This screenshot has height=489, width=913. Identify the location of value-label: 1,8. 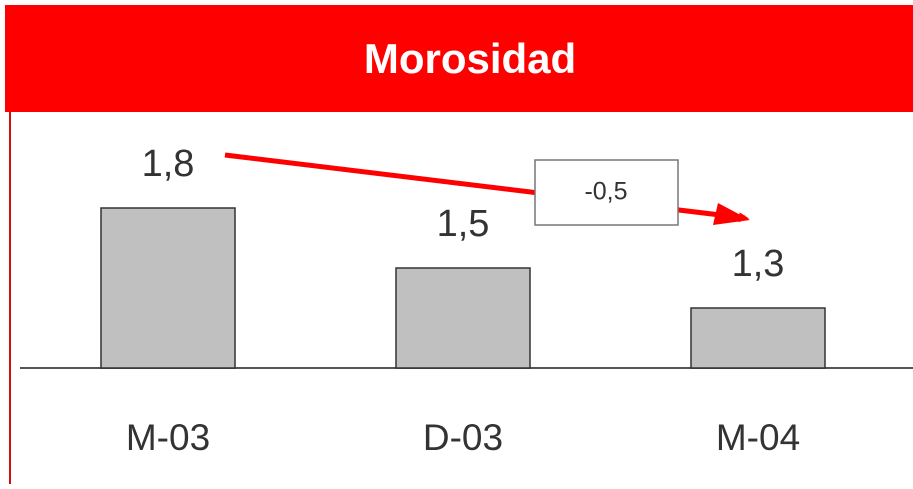
(168, 164).